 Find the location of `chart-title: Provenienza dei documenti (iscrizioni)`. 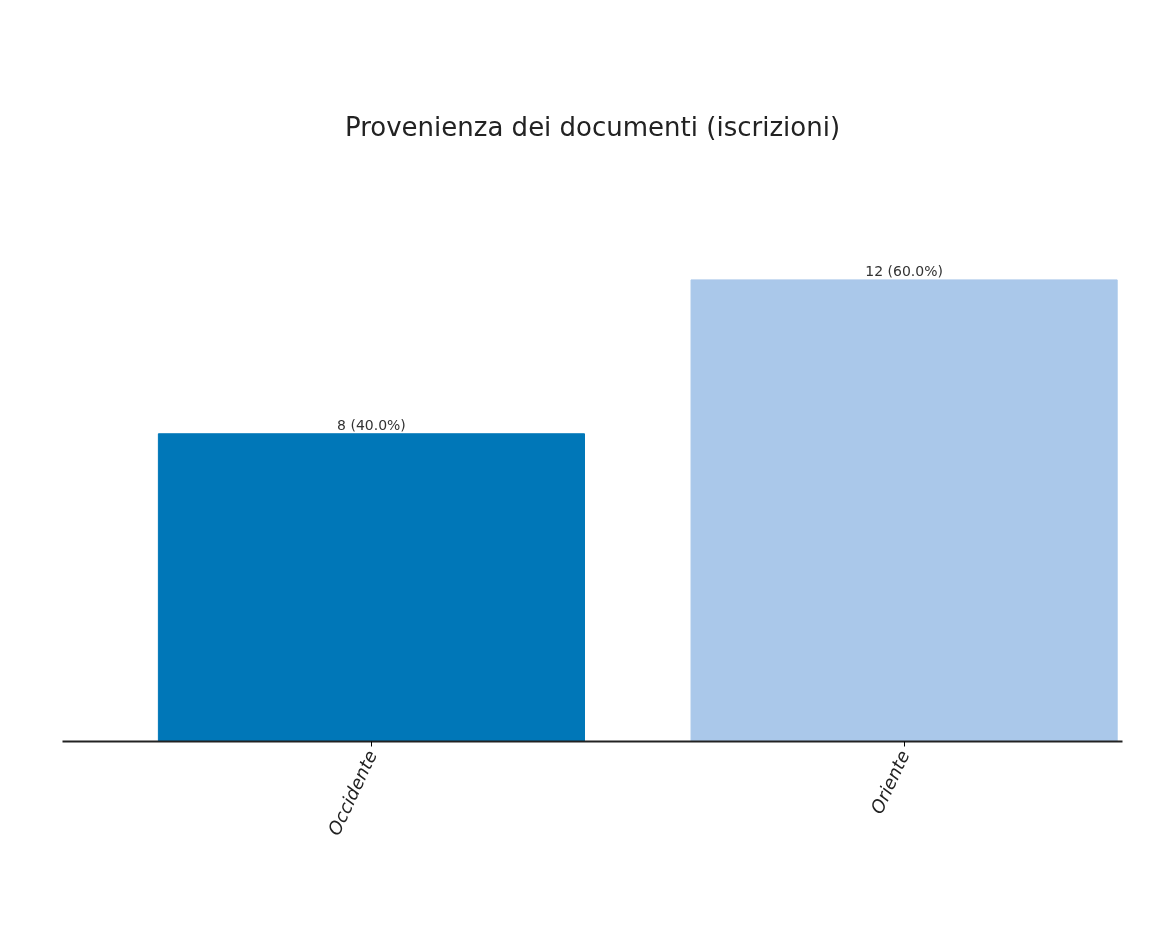

chart-title: Provenienza dei documenti (iscrizioni) is located at coordinates (592, 127).